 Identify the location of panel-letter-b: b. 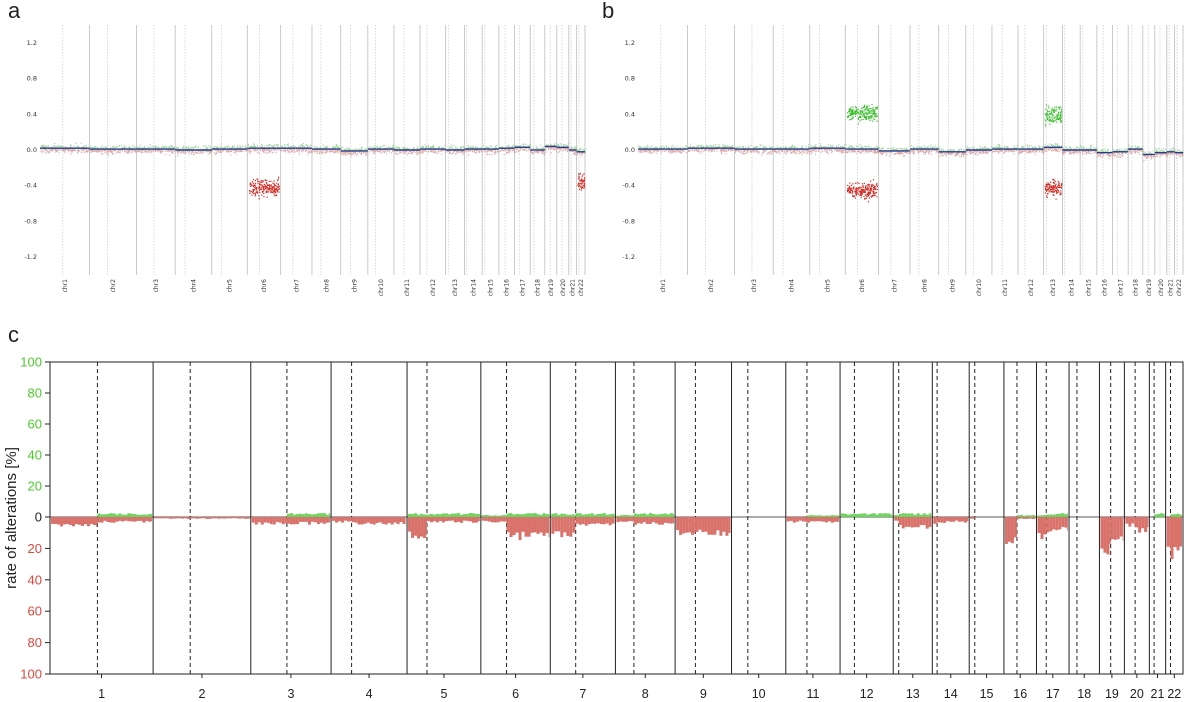
(608, 11).